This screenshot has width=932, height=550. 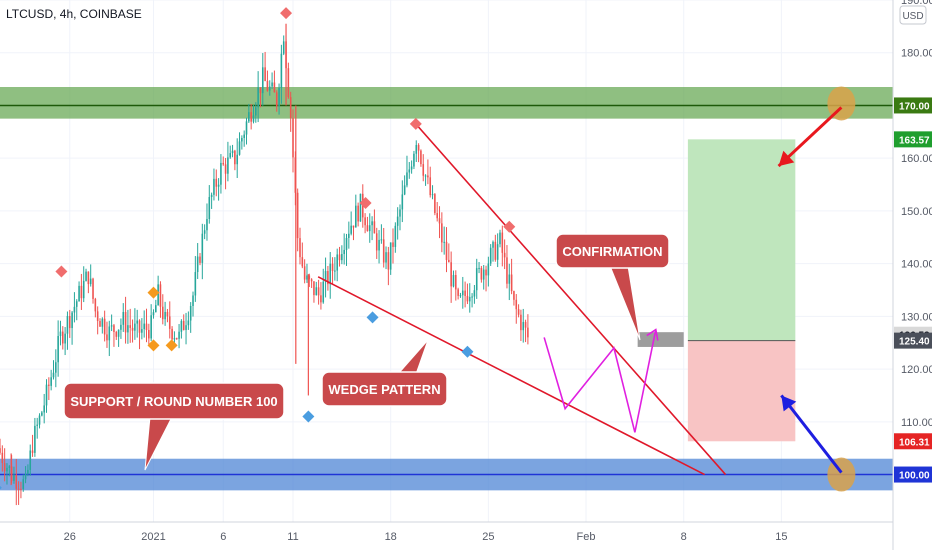 What do you see at coordinates (384, 389) in the screenshot?
I see `wedge-callout-text: WEDGE PATTERN` at bounding box center [384, 389].